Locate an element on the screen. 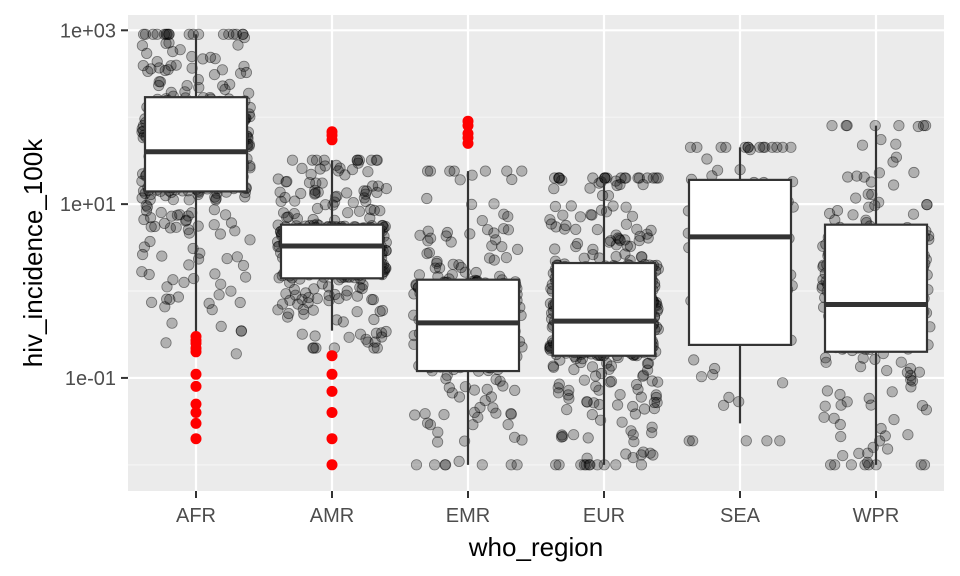  box-sea is located at coordinates (740, 285).